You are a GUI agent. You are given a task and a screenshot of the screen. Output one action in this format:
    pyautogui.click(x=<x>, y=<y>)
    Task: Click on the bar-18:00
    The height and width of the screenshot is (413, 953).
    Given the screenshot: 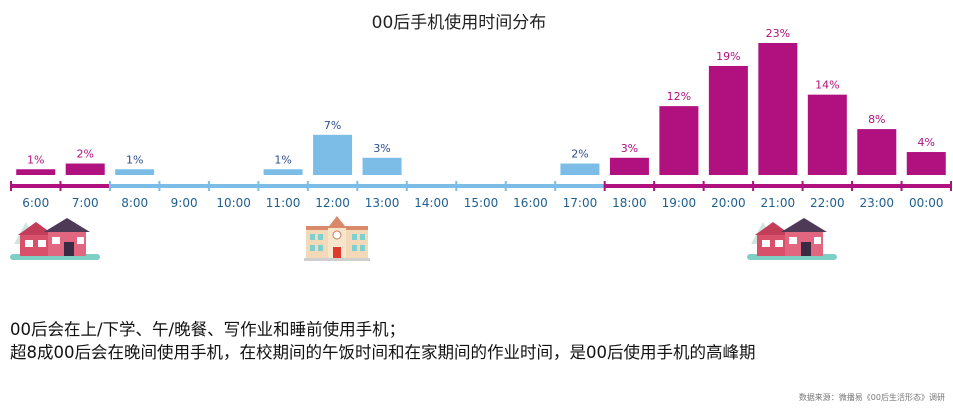 What is the action you would take?
    pyautogui.click(x=629, y=166)
    